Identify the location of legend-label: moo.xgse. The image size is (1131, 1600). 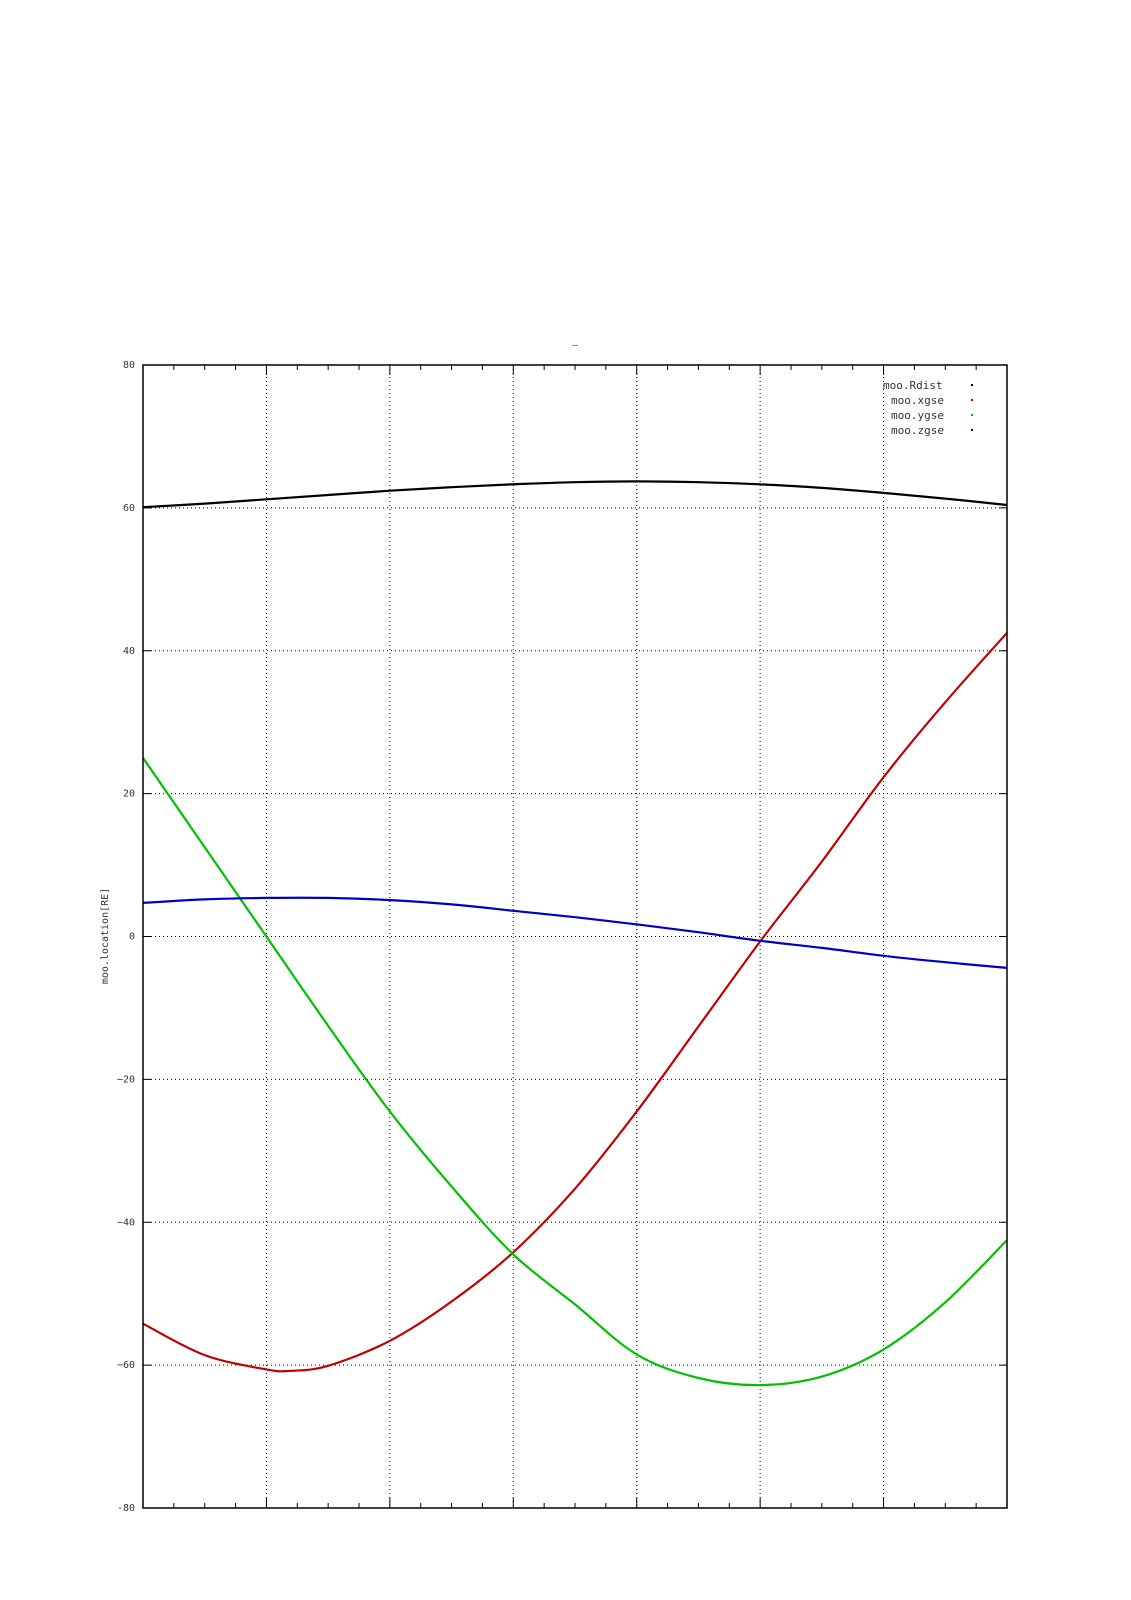
(917, 400).